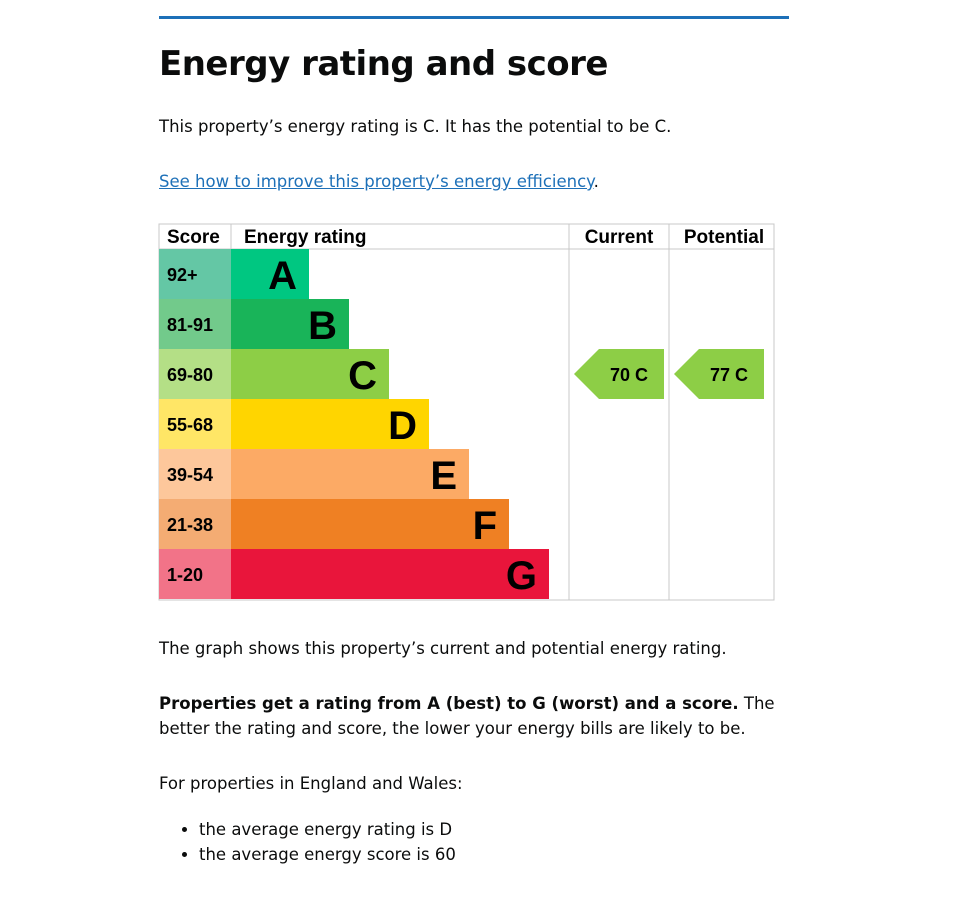 Image resolution: width=976 pixels, height=899 pixels. What do you see at coordinates (443, 476) in the screenshot?
I see `rating-letter: E` at bounding box center [443, 476].